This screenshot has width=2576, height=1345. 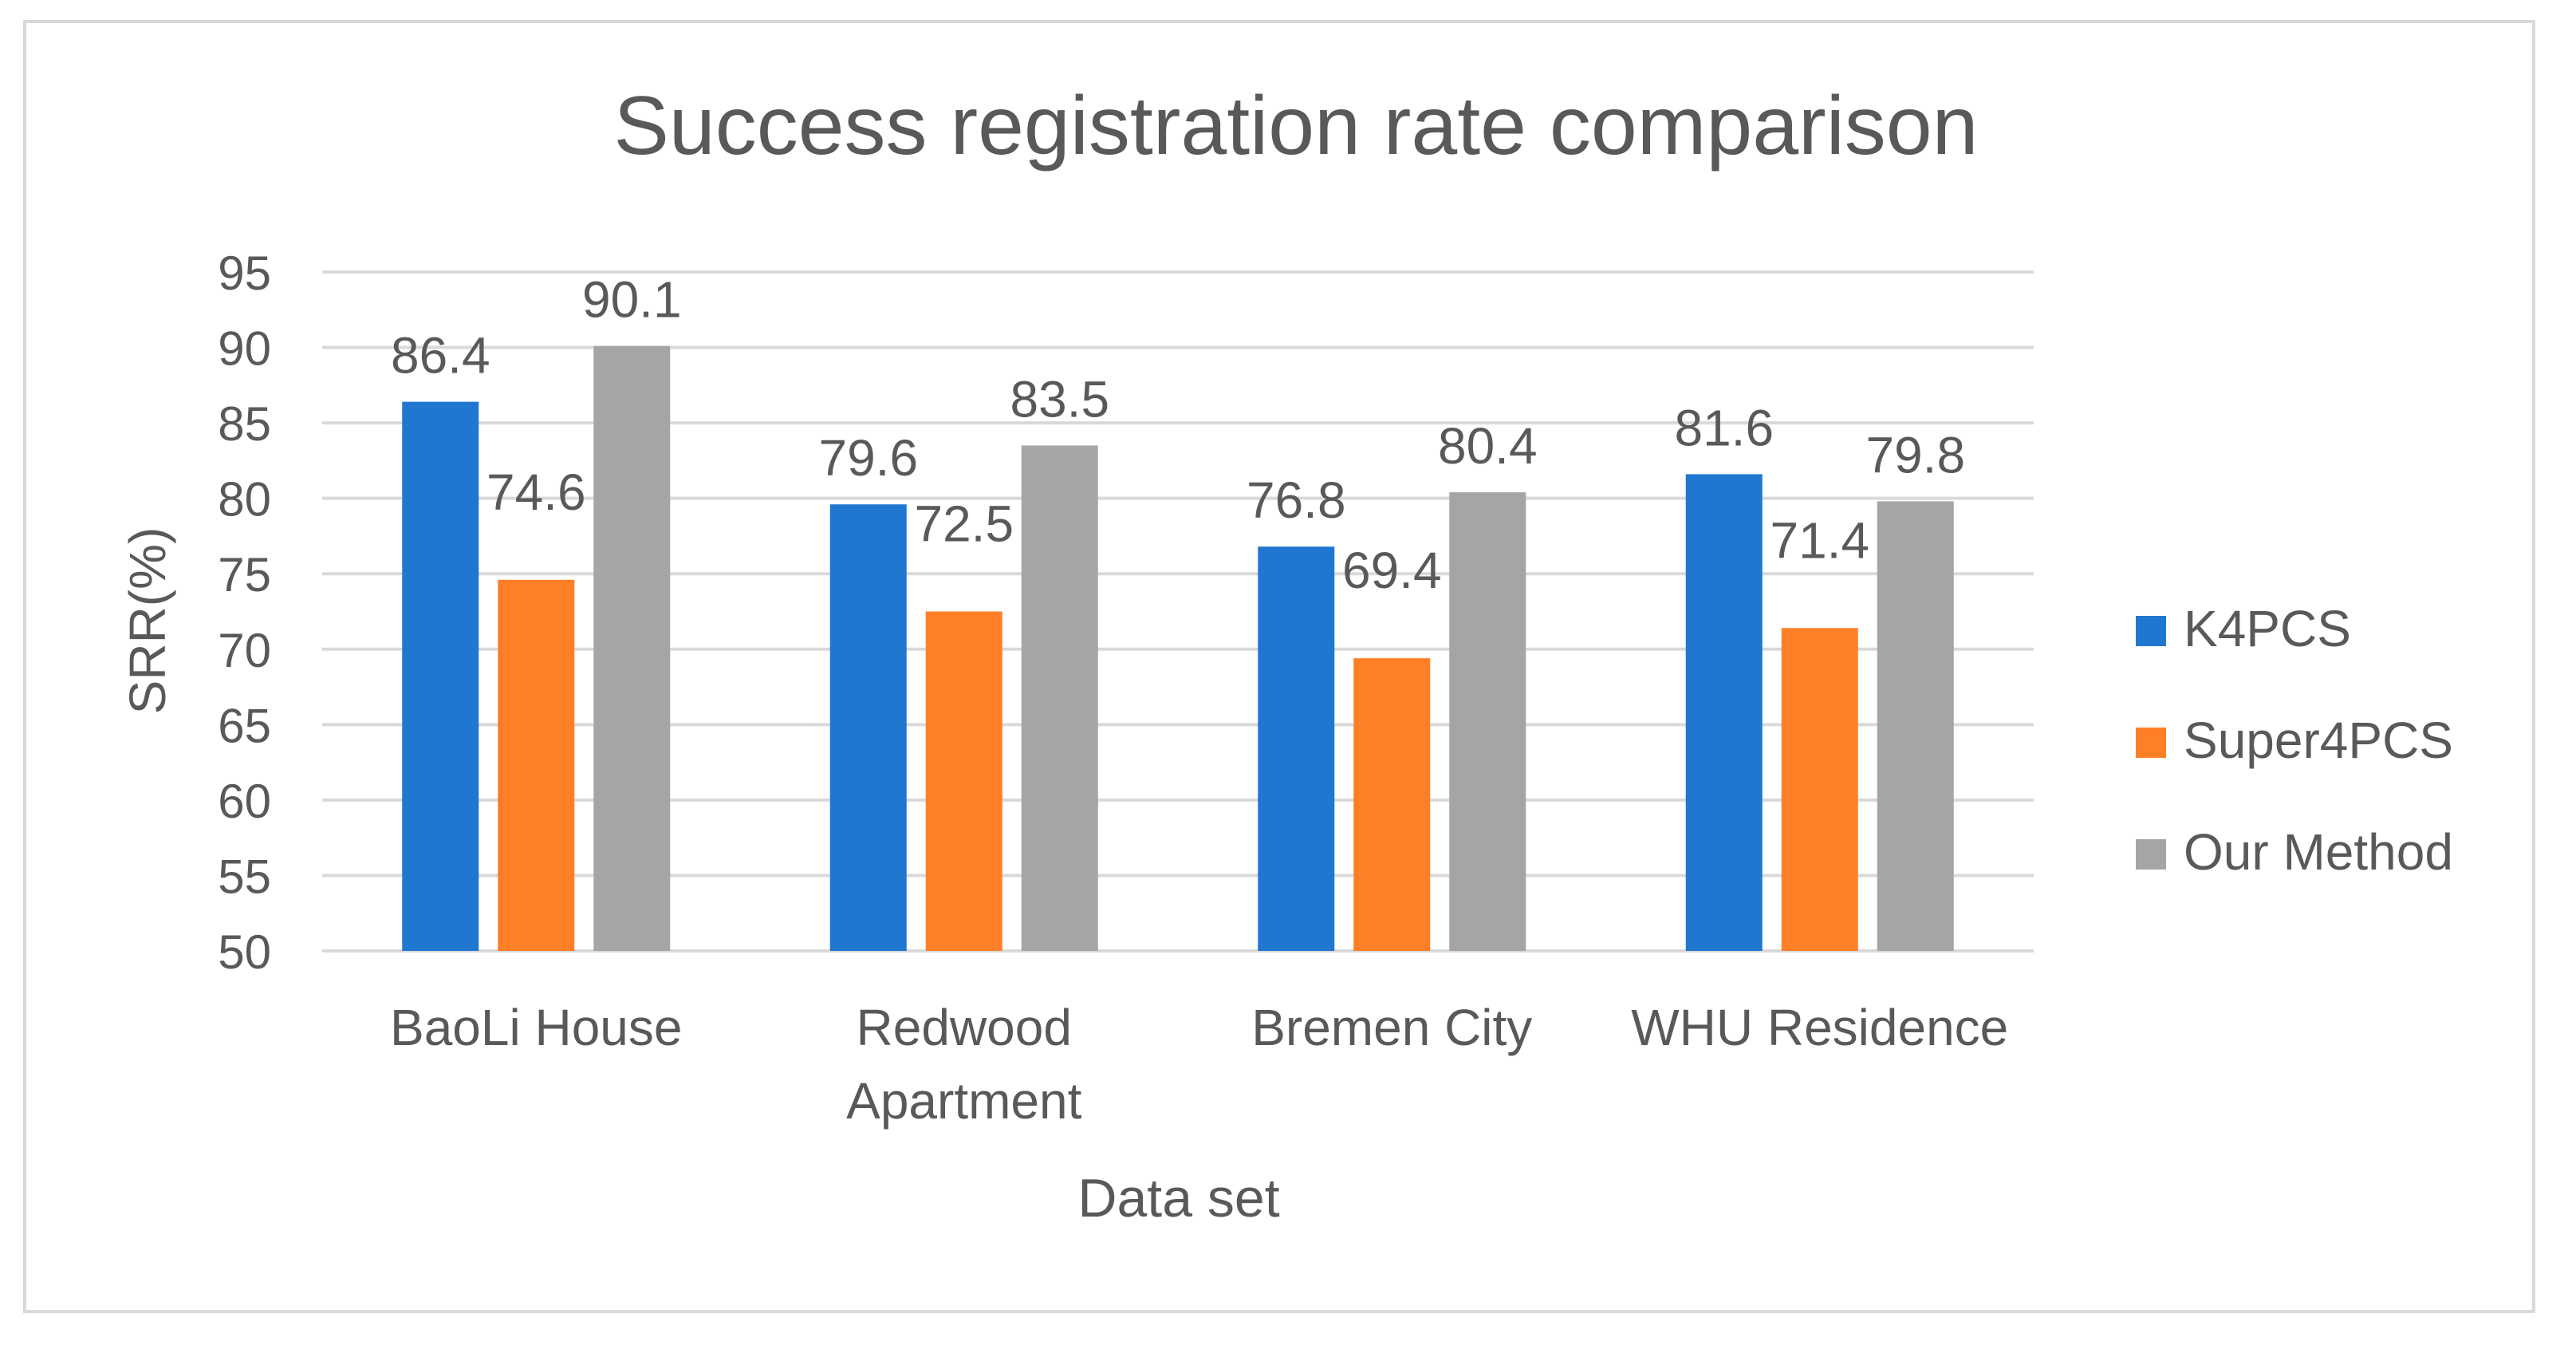 I want to click on y-tick-label: 55, so click(x=244, y=877).